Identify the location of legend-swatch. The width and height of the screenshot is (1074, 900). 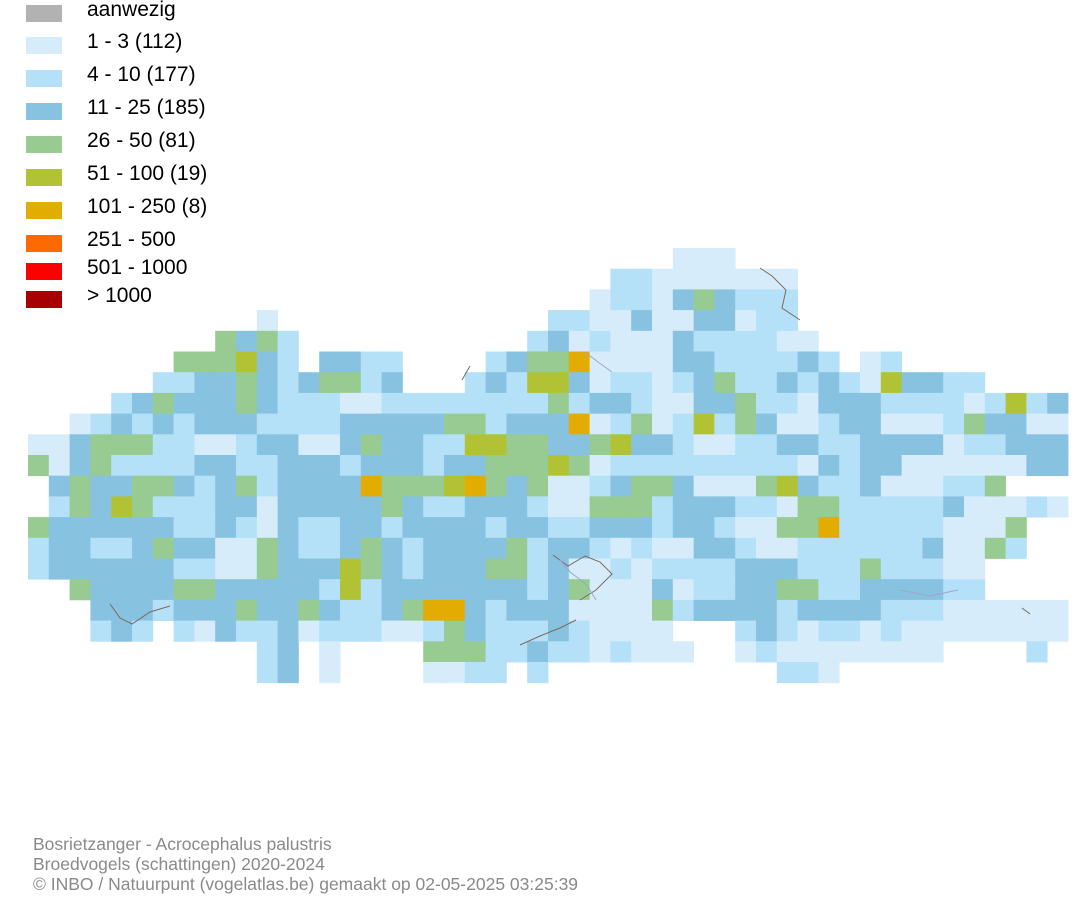
(44, 177).